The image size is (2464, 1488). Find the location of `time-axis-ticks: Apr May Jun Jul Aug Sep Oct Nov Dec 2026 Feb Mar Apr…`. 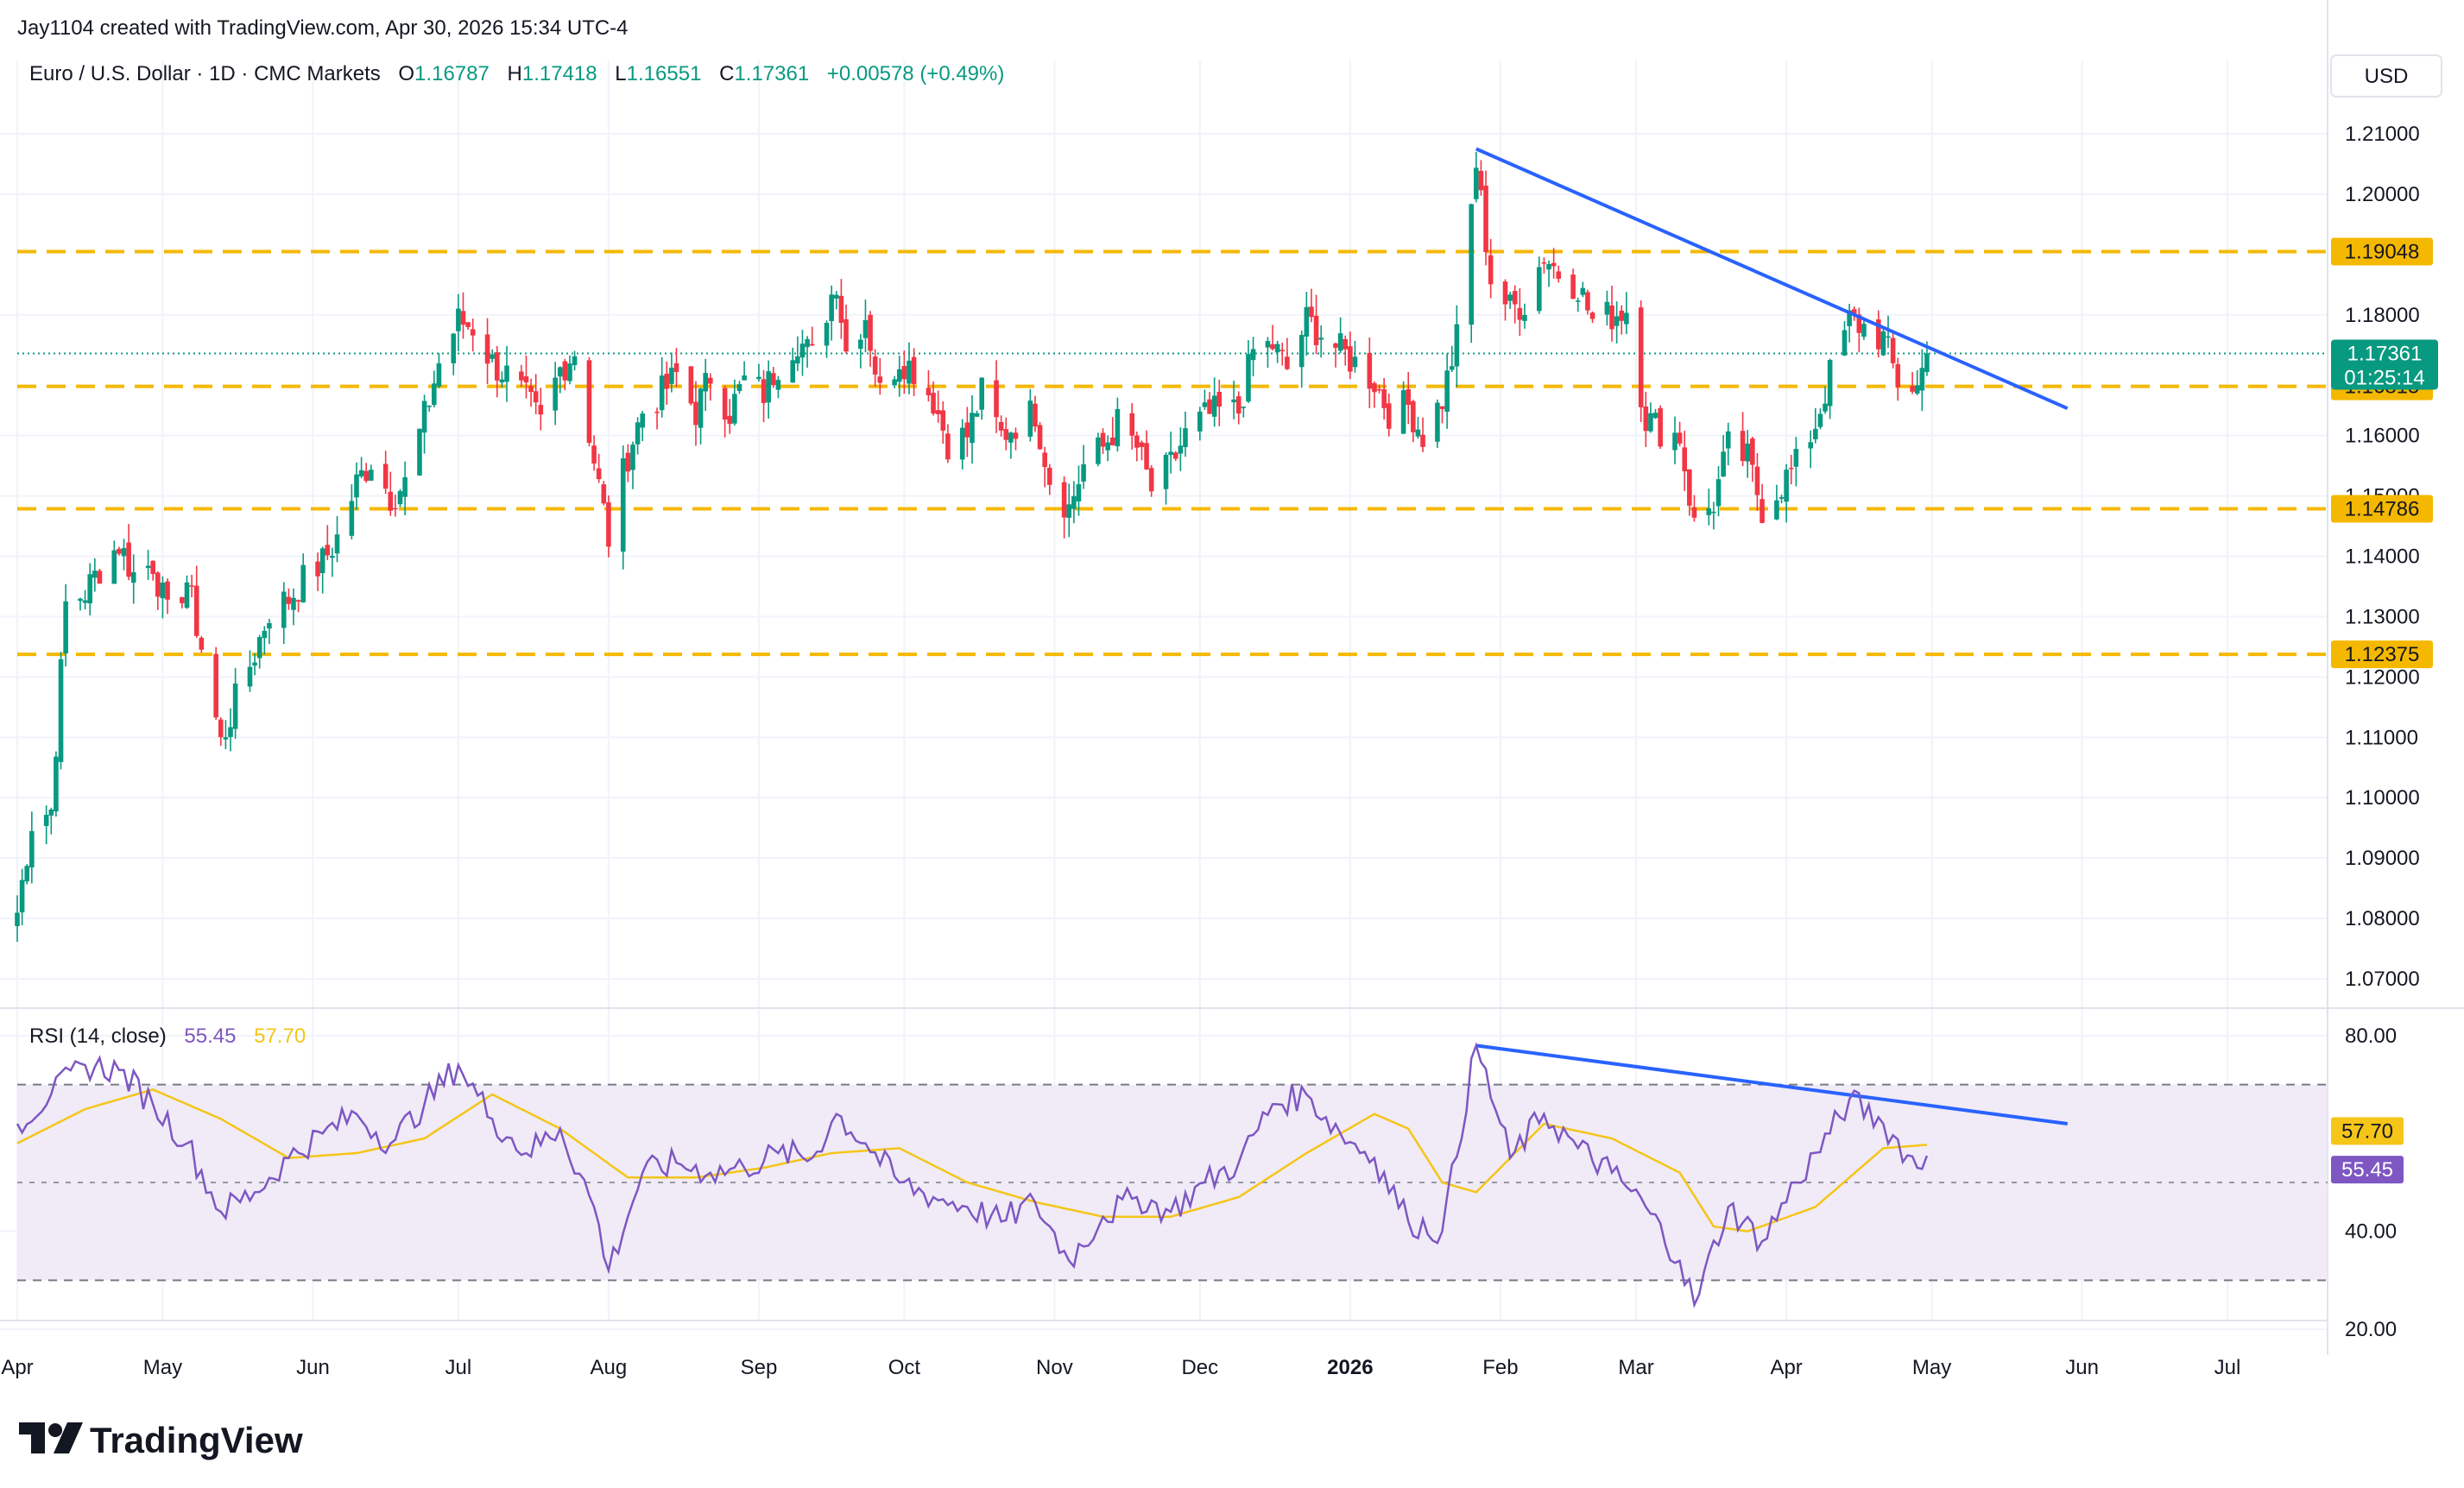

time-axis-ticks: Apr May Jun Jul Aug Sep Oct Nov Dec 2026 Feb Mar Apr… is located at coordinates (1120, 1368).